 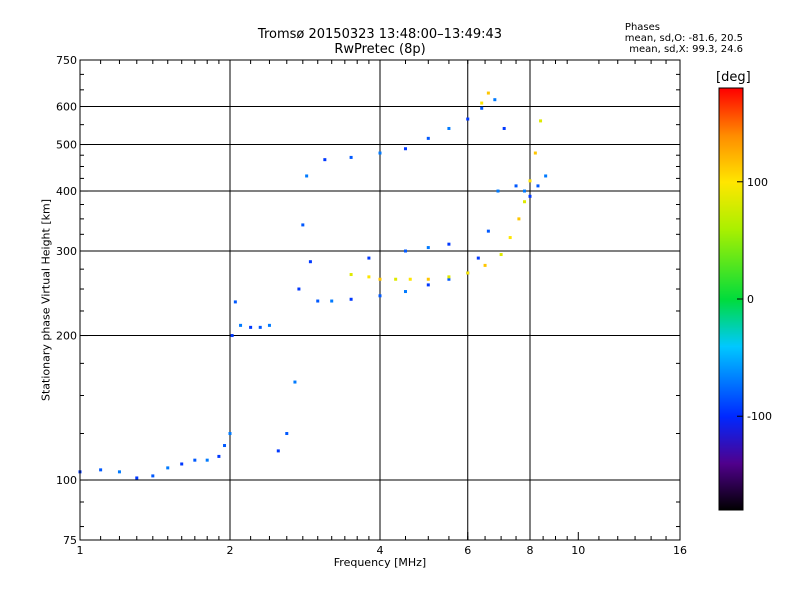 What do you see at coordinates (70, 540) in the screenshot?
I see `y-tick-label: 75` at bounding box center [70, 540].